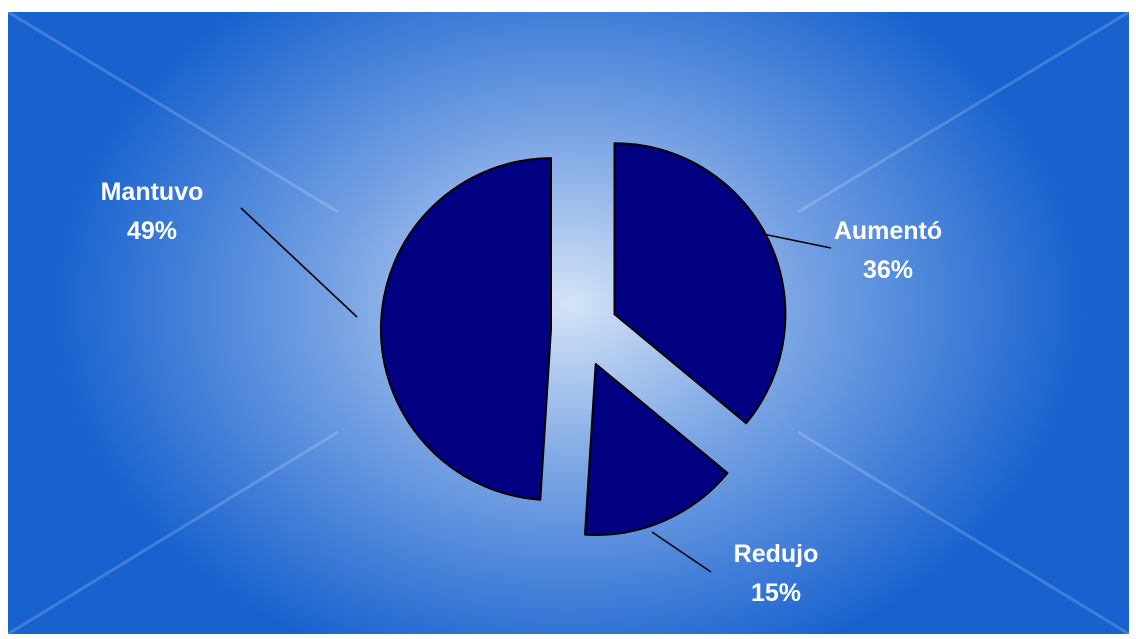 The height and width of the screenshot is (639, 1136). Describe the element at coordinates (681, 552) in the screenshot. I see `leader-line-redujo` at that location.